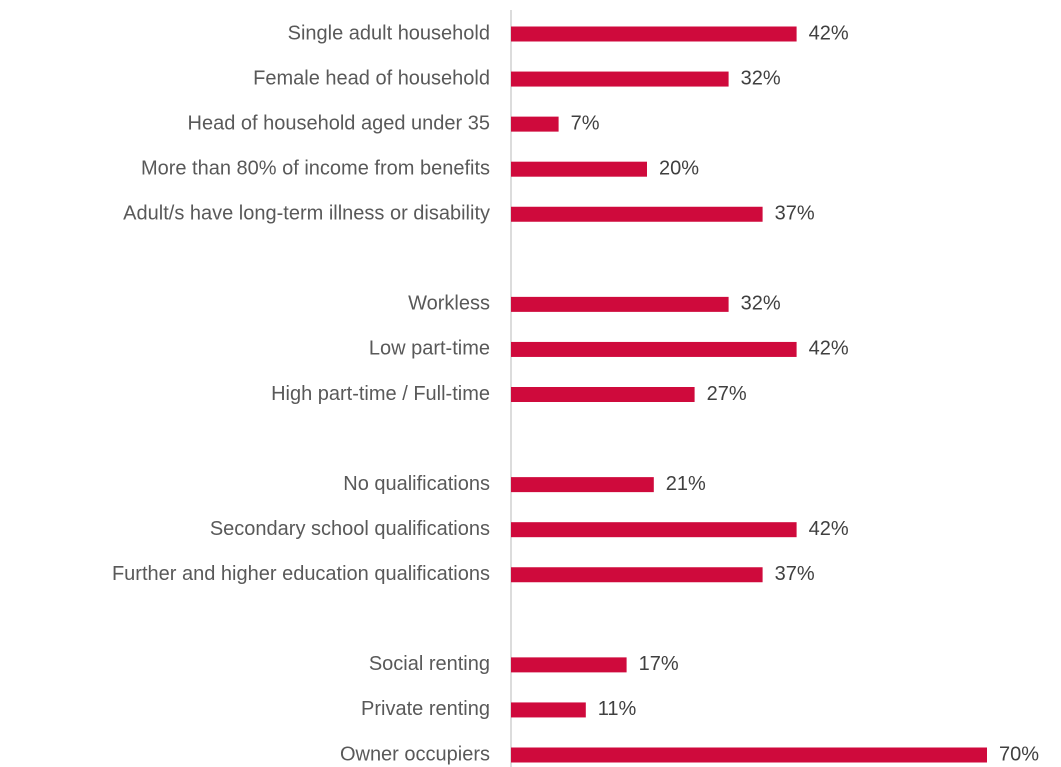 This screenshot has width=1061, height=767. Describe the element at coordinates (617, 709) in the screenshot. I see `value-label: 11%` at that location.